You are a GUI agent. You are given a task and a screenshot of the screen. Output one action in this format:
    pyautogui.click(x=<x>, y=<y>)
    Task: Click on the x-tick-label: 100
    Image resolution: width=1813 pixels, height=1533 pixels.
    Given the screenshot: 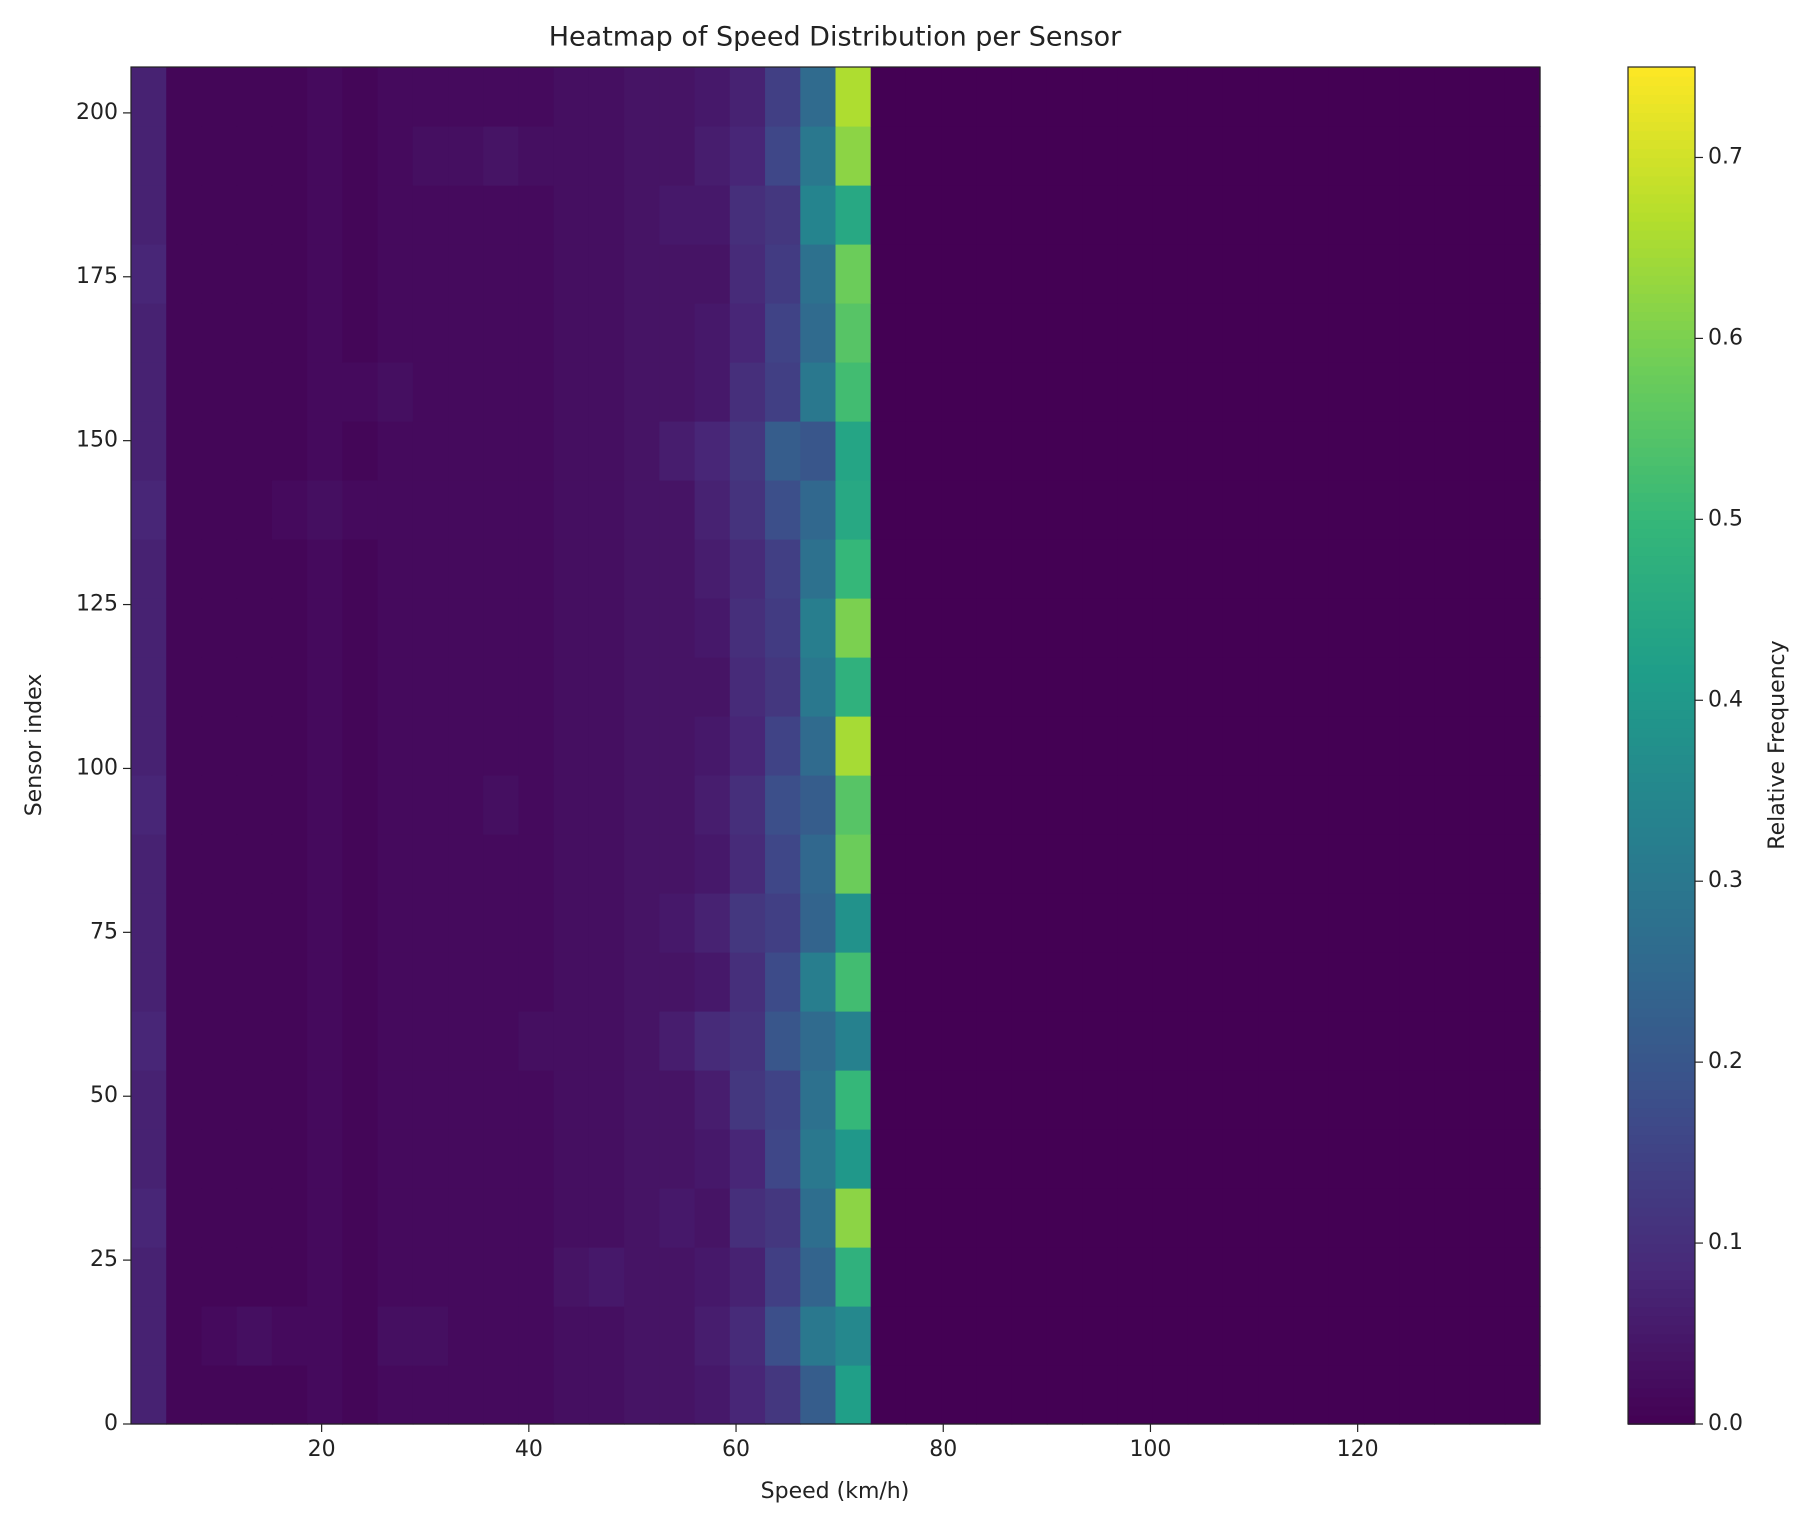 What is the action you would take?
    pyautogui.click(x=1150, y=1449)
    